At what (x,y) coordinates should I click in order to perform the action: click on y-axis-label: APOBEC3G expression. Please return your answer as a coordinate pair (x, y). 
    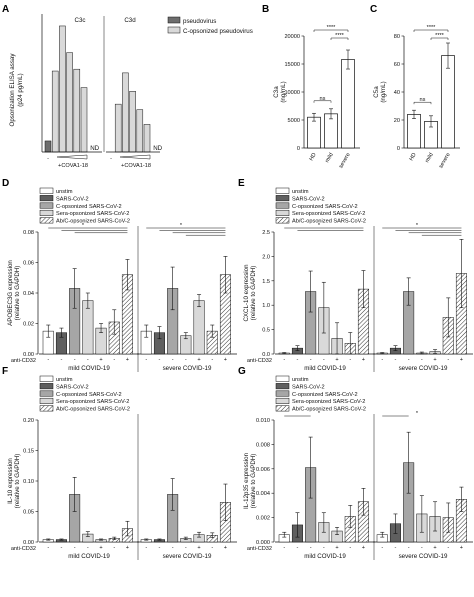
    Looking at the image, I should click on (10, 293).